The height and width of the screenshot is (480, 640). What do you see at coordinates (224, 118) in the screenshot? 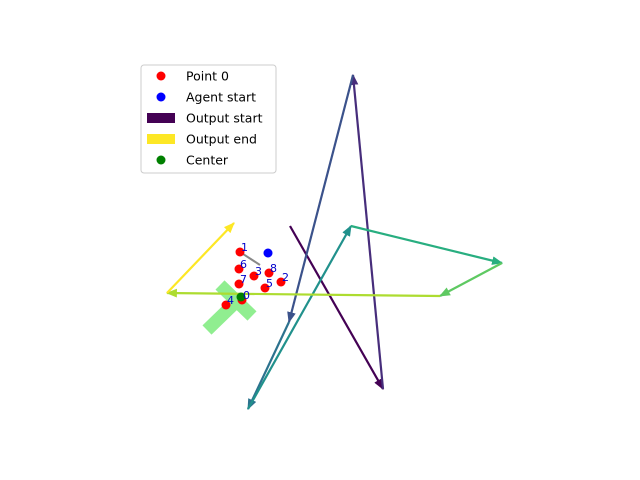
I see `legend-label-2: Output start` at bounding box center [224, 118].